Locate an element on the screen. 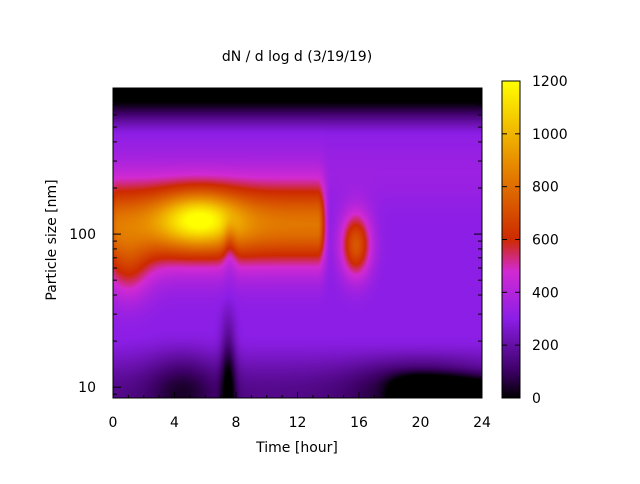 Image resolution: width=640 pixels, height=484 pixels. chart-title: dN / d log d (3/19/19) is located at coordinates (297, 57).